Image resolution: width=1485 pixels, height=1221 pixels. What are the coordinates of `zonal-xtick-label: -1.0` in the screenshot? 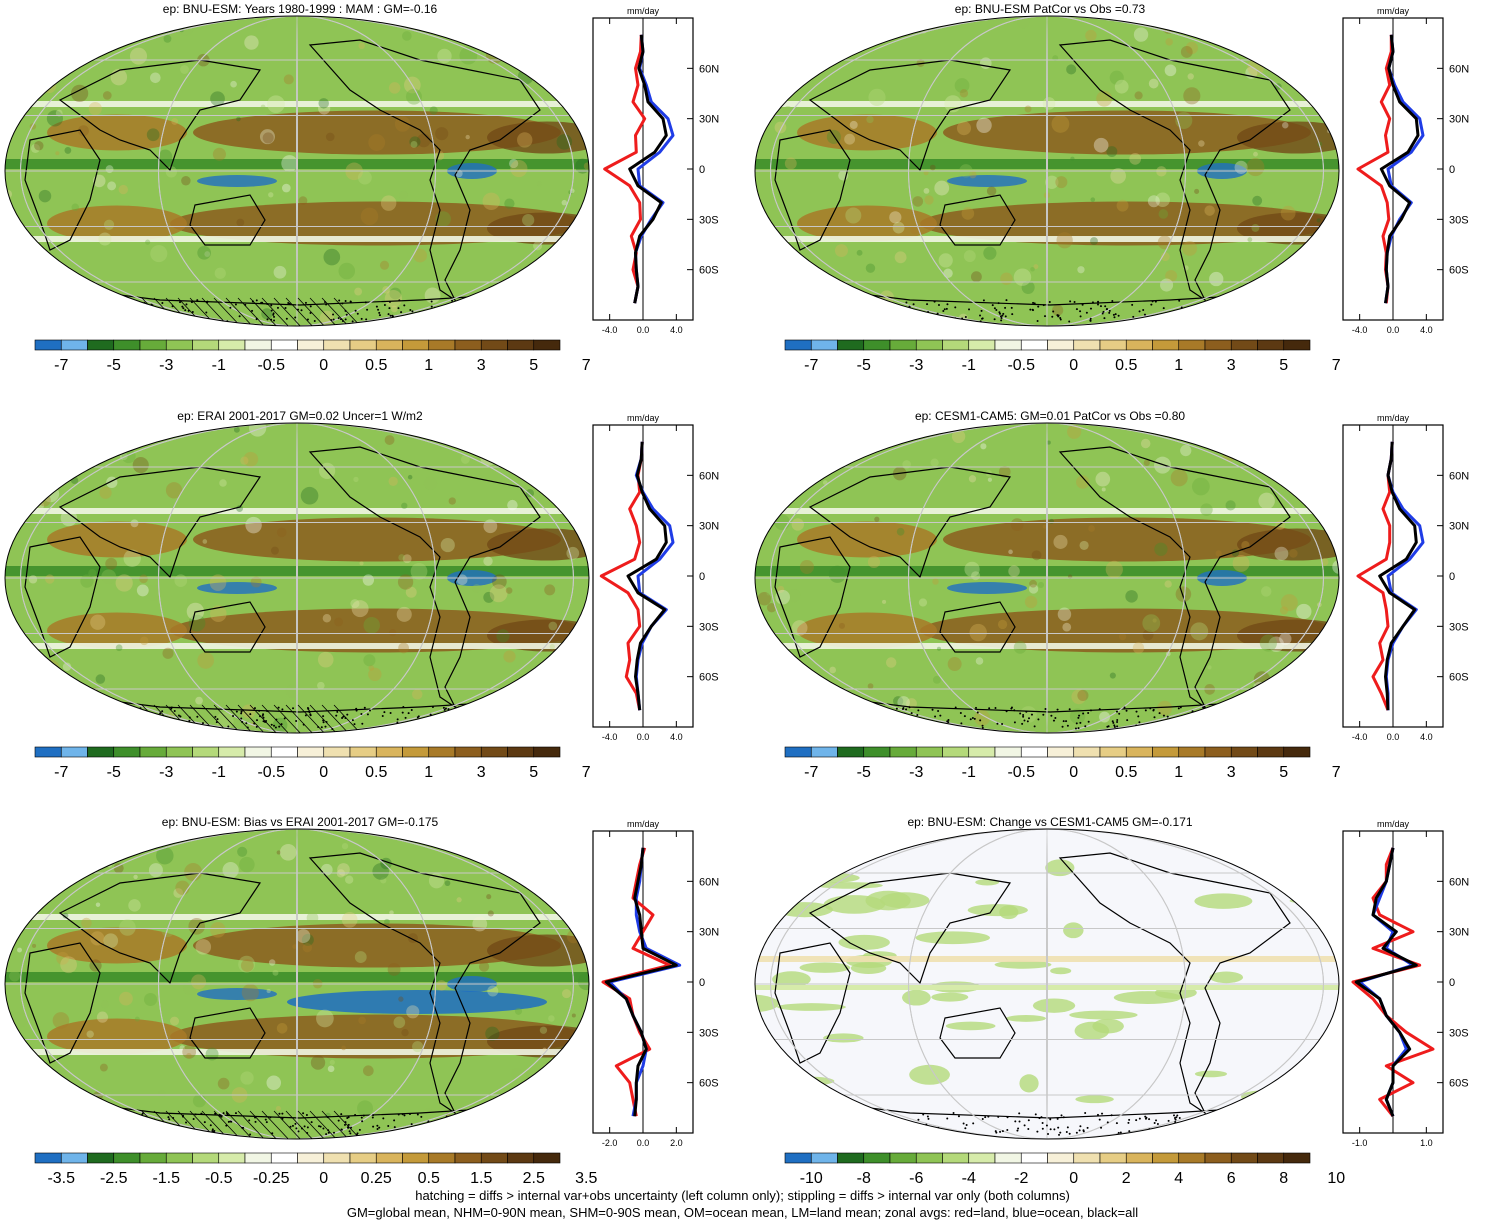 It's located at (1360, 1143).